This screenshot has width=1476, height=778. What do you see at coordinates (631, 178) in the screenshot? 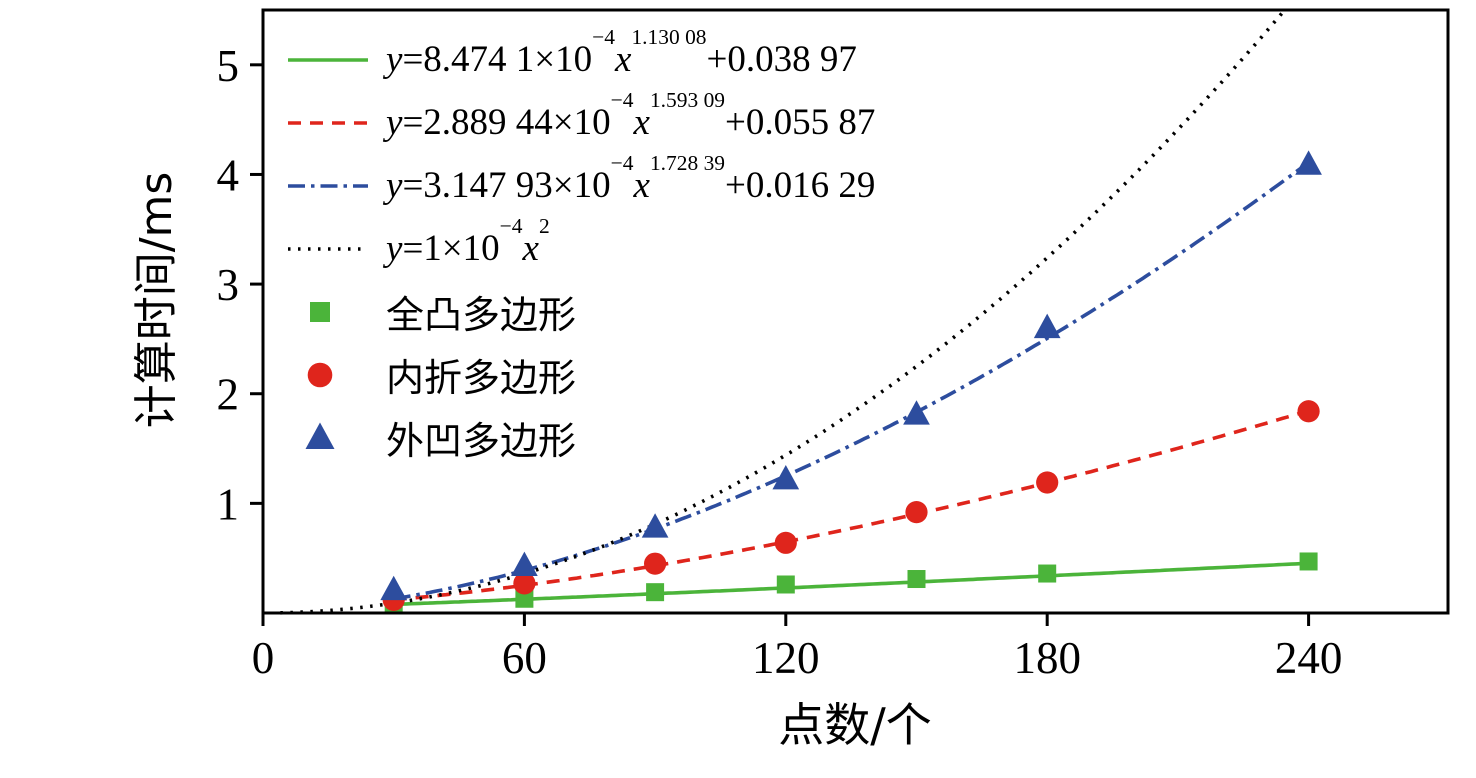
I see `legend-equation-label: y=3.147 93×10−4x1.728 39+0.016 29` at bounding box center [631, 178].